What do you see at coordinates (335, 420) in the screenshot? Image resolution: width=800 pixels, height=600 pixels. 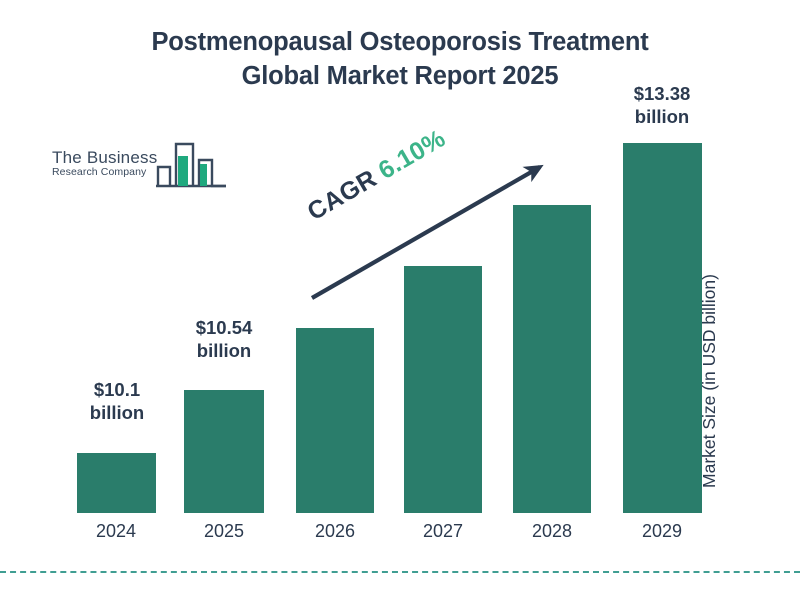 I see `bar-2026` at bounding box center [335, 420].